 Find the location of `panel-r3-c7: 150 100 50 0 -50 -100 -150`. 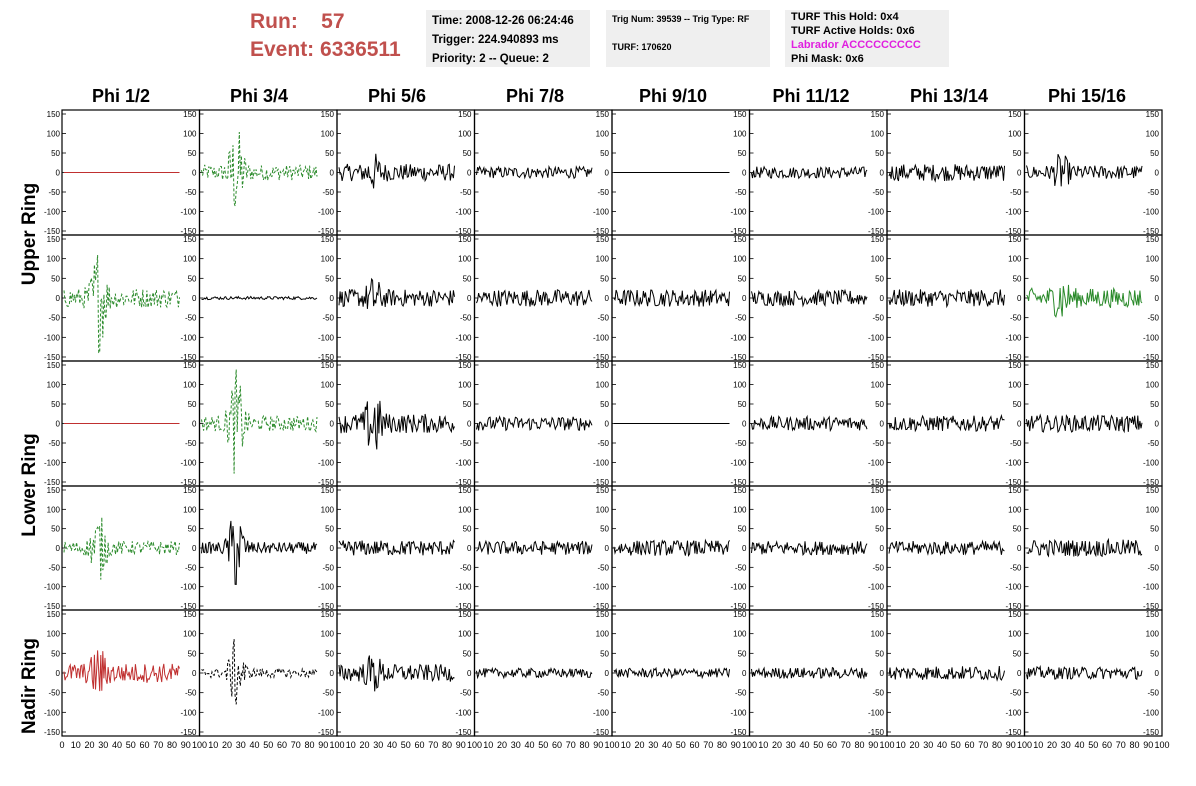

panel-r3-c7: 150 100 50 0 -50 -100 -150 is located at coordinates (956, 423).